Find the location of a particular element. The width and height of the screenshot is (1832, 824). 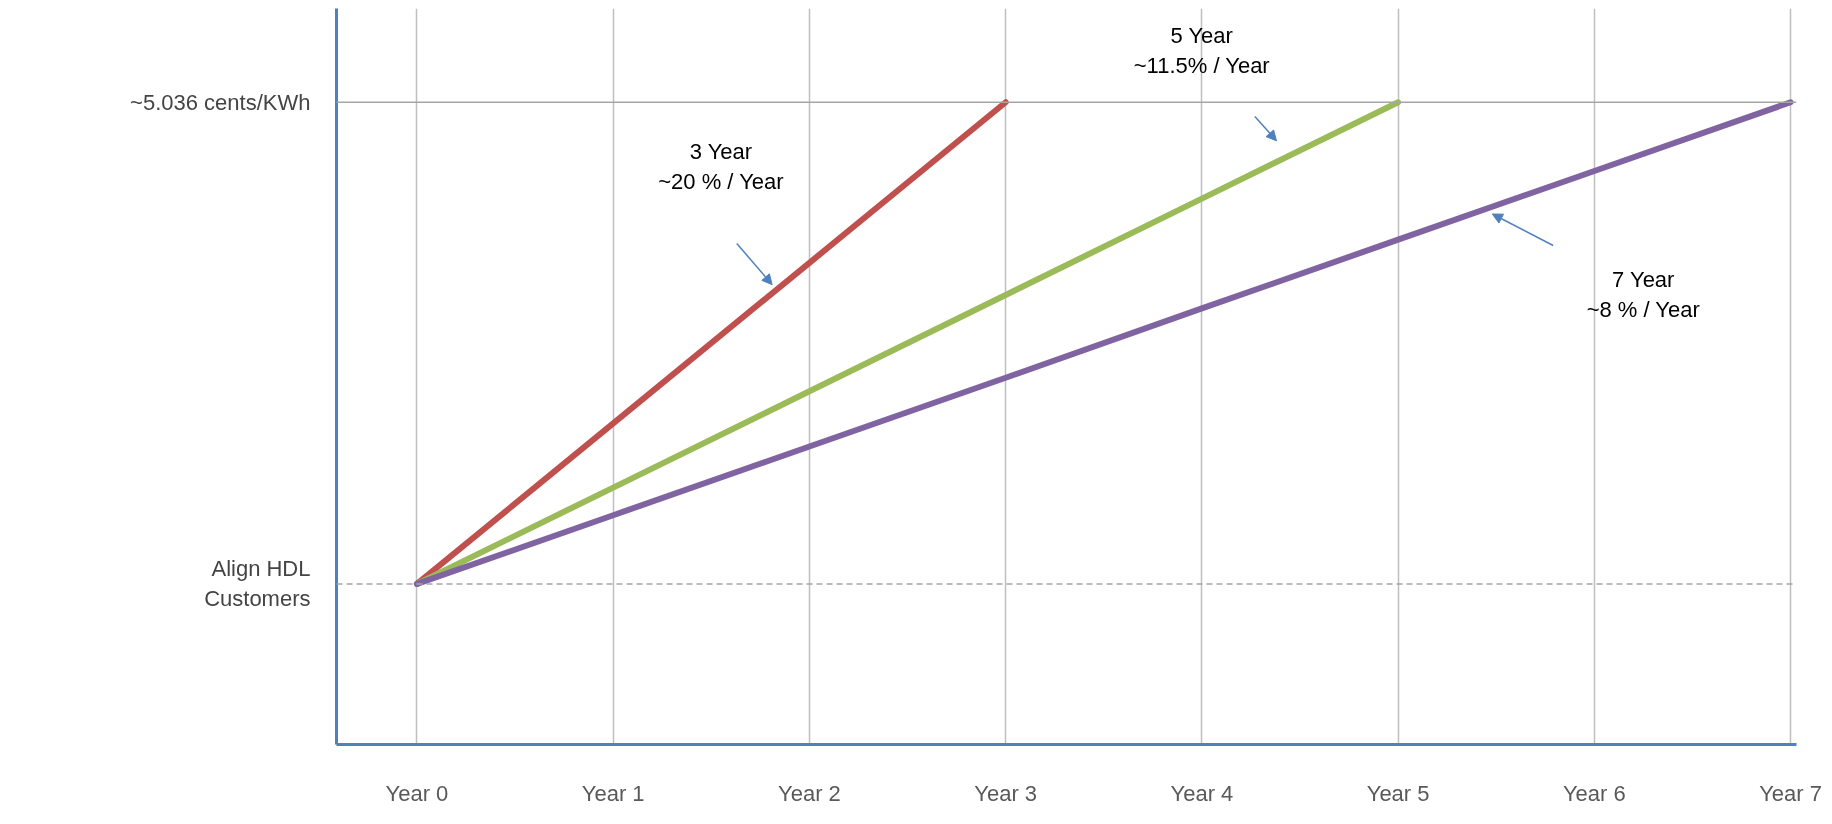

x-tick-label: Year 1 is located at coordinates (613, 793).